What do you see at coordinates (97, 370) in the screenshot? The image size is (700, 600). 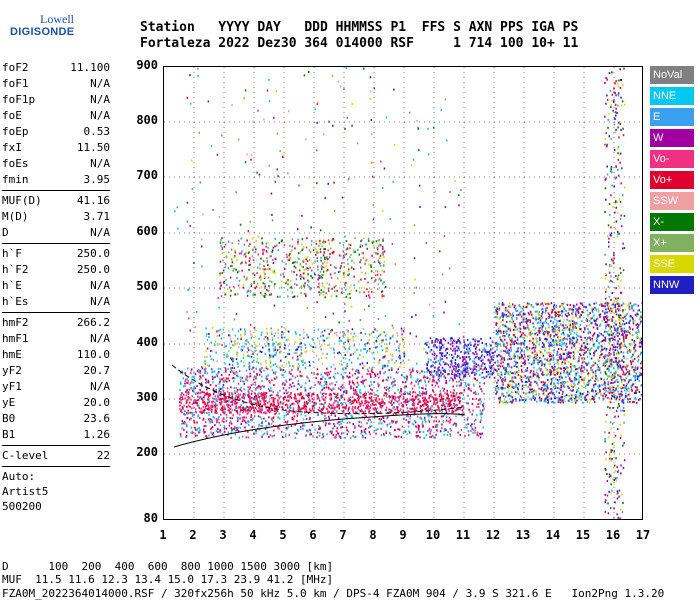 I see `param-value: 20.7` at bounding box center [97, 370].